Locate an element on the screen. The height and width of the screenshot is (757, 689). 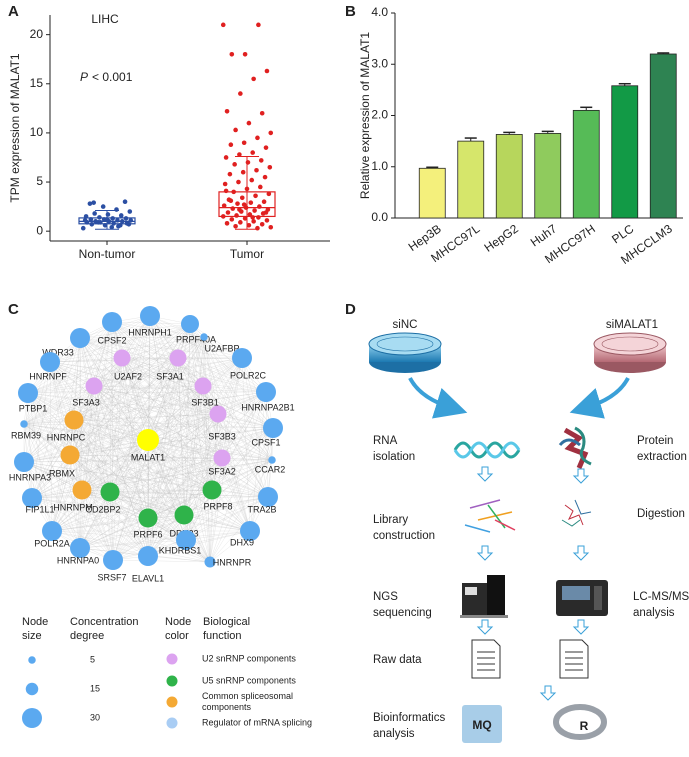
panel-label: A is located at coordinates (13, 11).